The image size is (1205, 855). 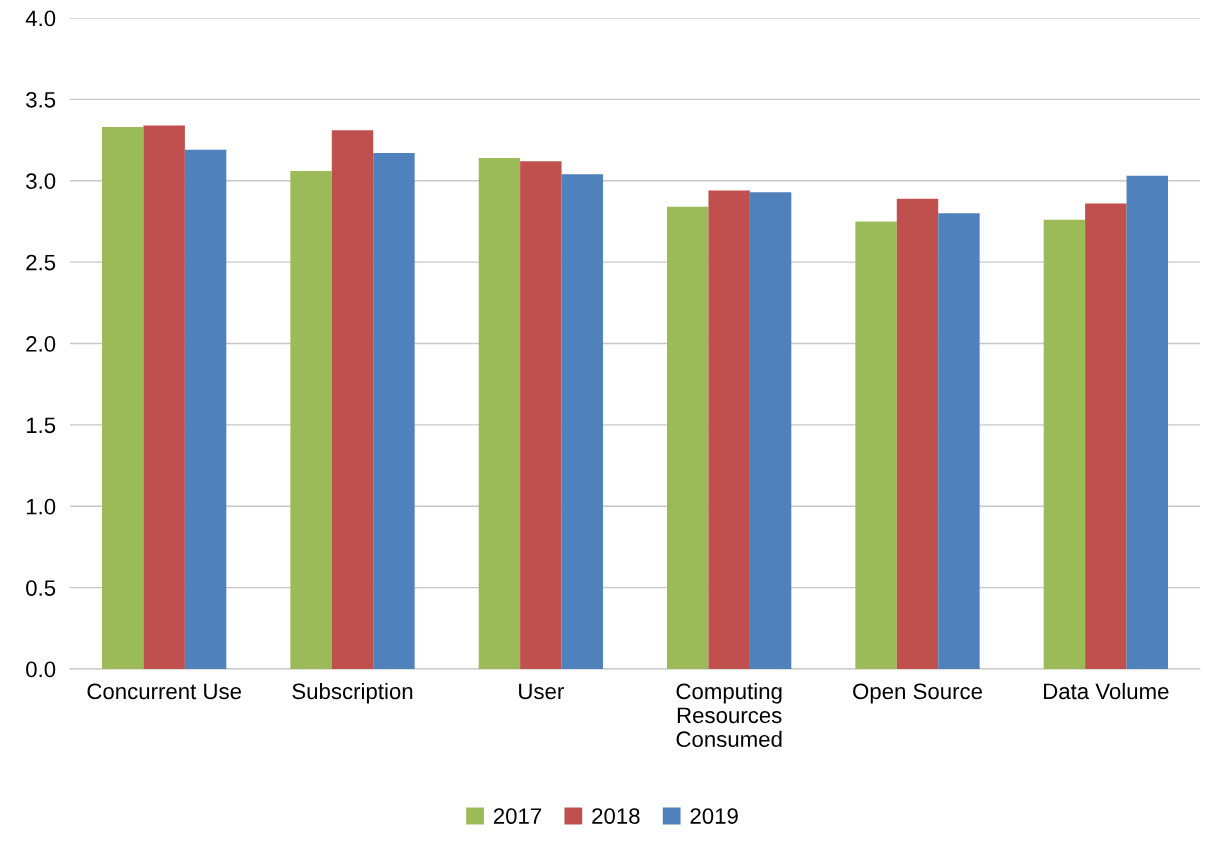 I want to click on y-tick-label: 3.0, so click(x=41, y=181).